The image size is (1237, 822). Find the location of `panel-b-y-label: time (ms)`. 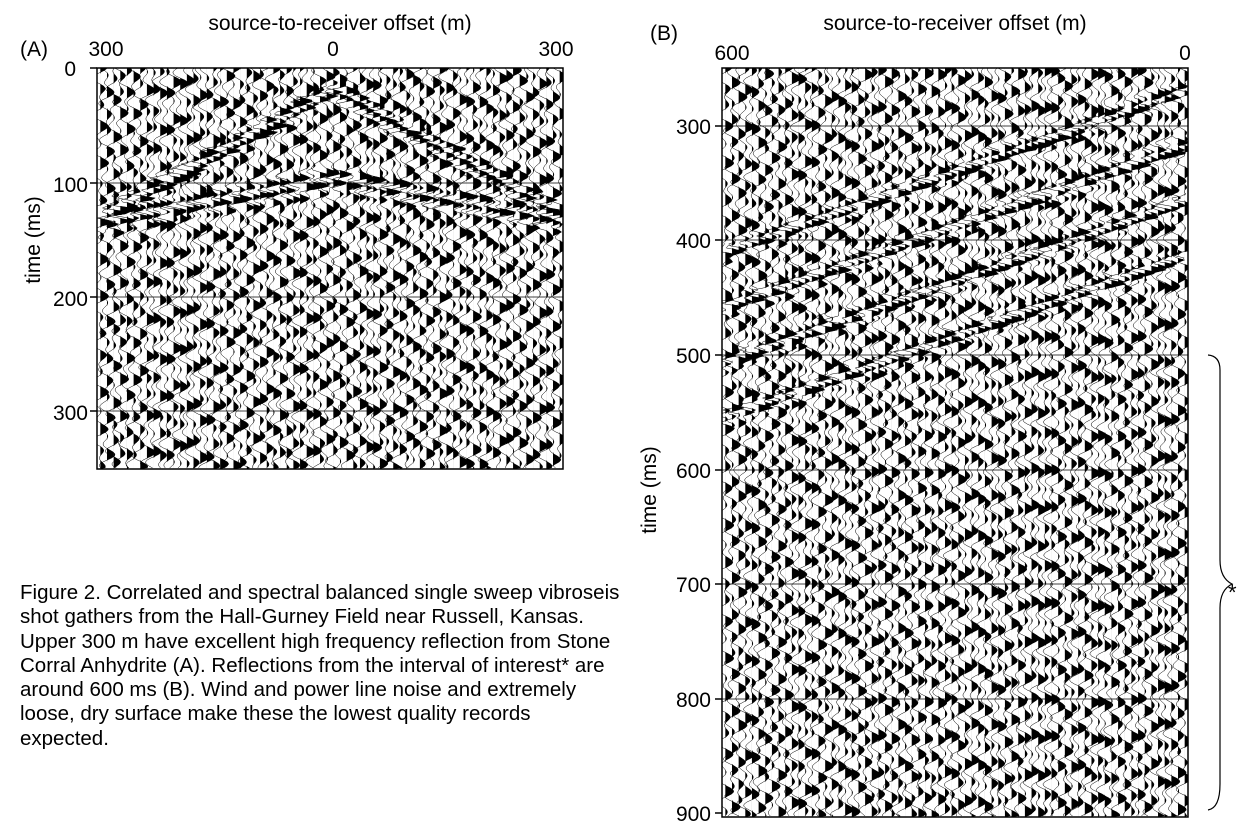

panel-b-y-label: time (ms) is located at coordinates (649, 490).